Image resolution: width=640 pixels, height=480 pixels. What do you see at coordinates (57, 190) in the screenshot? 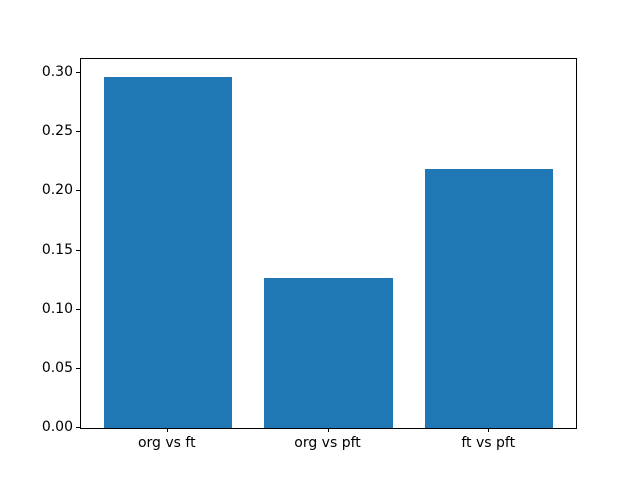
I see `y-tick-label: 0.20` at bounding box center [57, 190].